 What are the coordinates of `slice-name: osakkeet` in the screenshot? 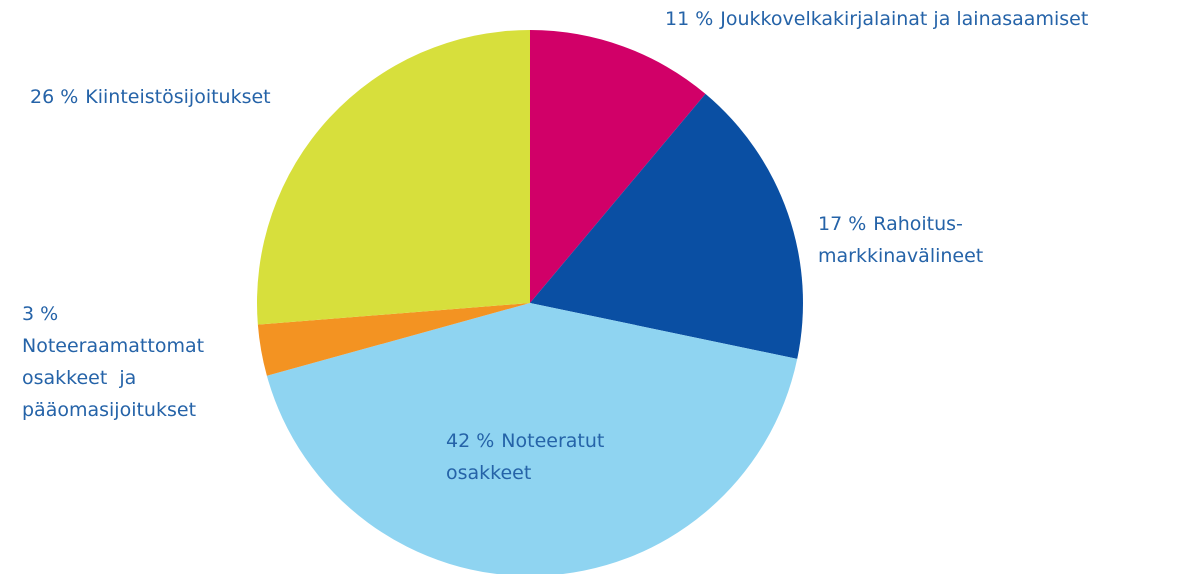 It's located at (488, 473).